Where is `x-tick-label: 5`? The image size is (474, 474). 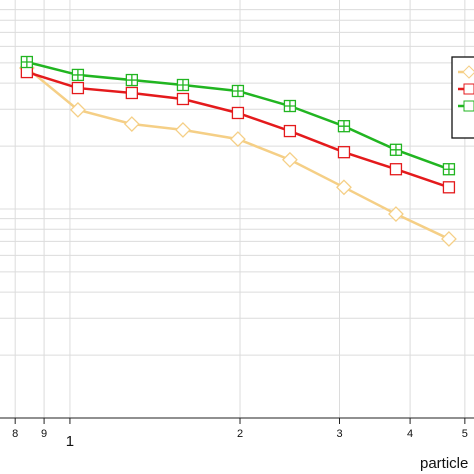 x-tick-label: 5 is located at coordinates (465, 434).